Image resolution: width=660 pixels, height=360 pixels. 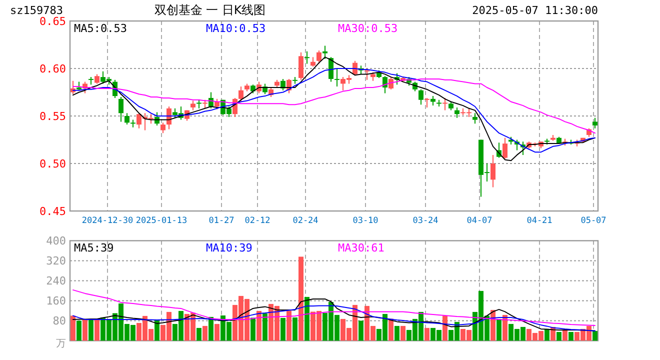 What do you see at coordinates (229, 248) in the screenshot?
I see `text: MA10:39` at bounding box center [229, 248].